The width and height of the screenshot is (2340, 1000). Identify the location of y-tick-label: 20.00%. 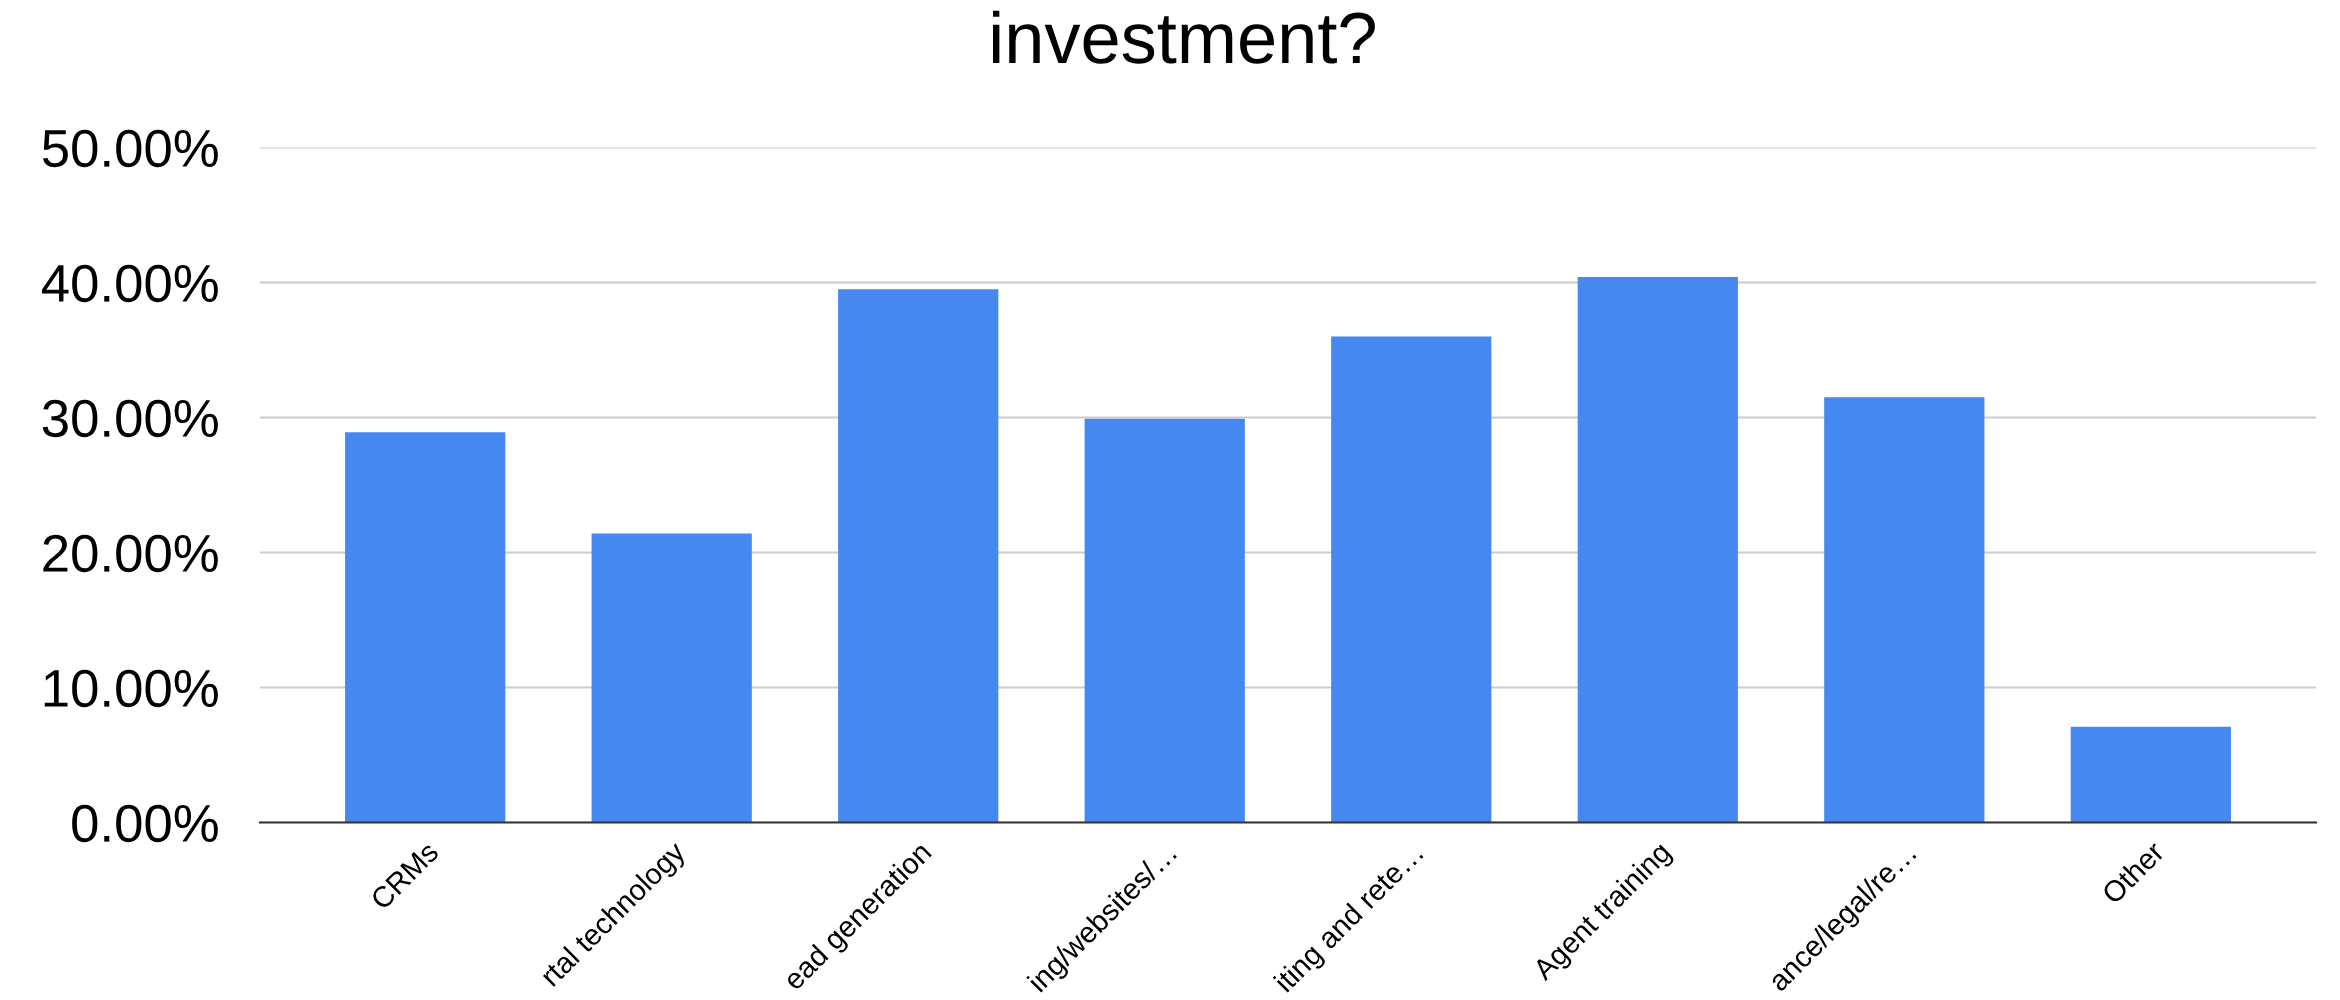
(130, 553).